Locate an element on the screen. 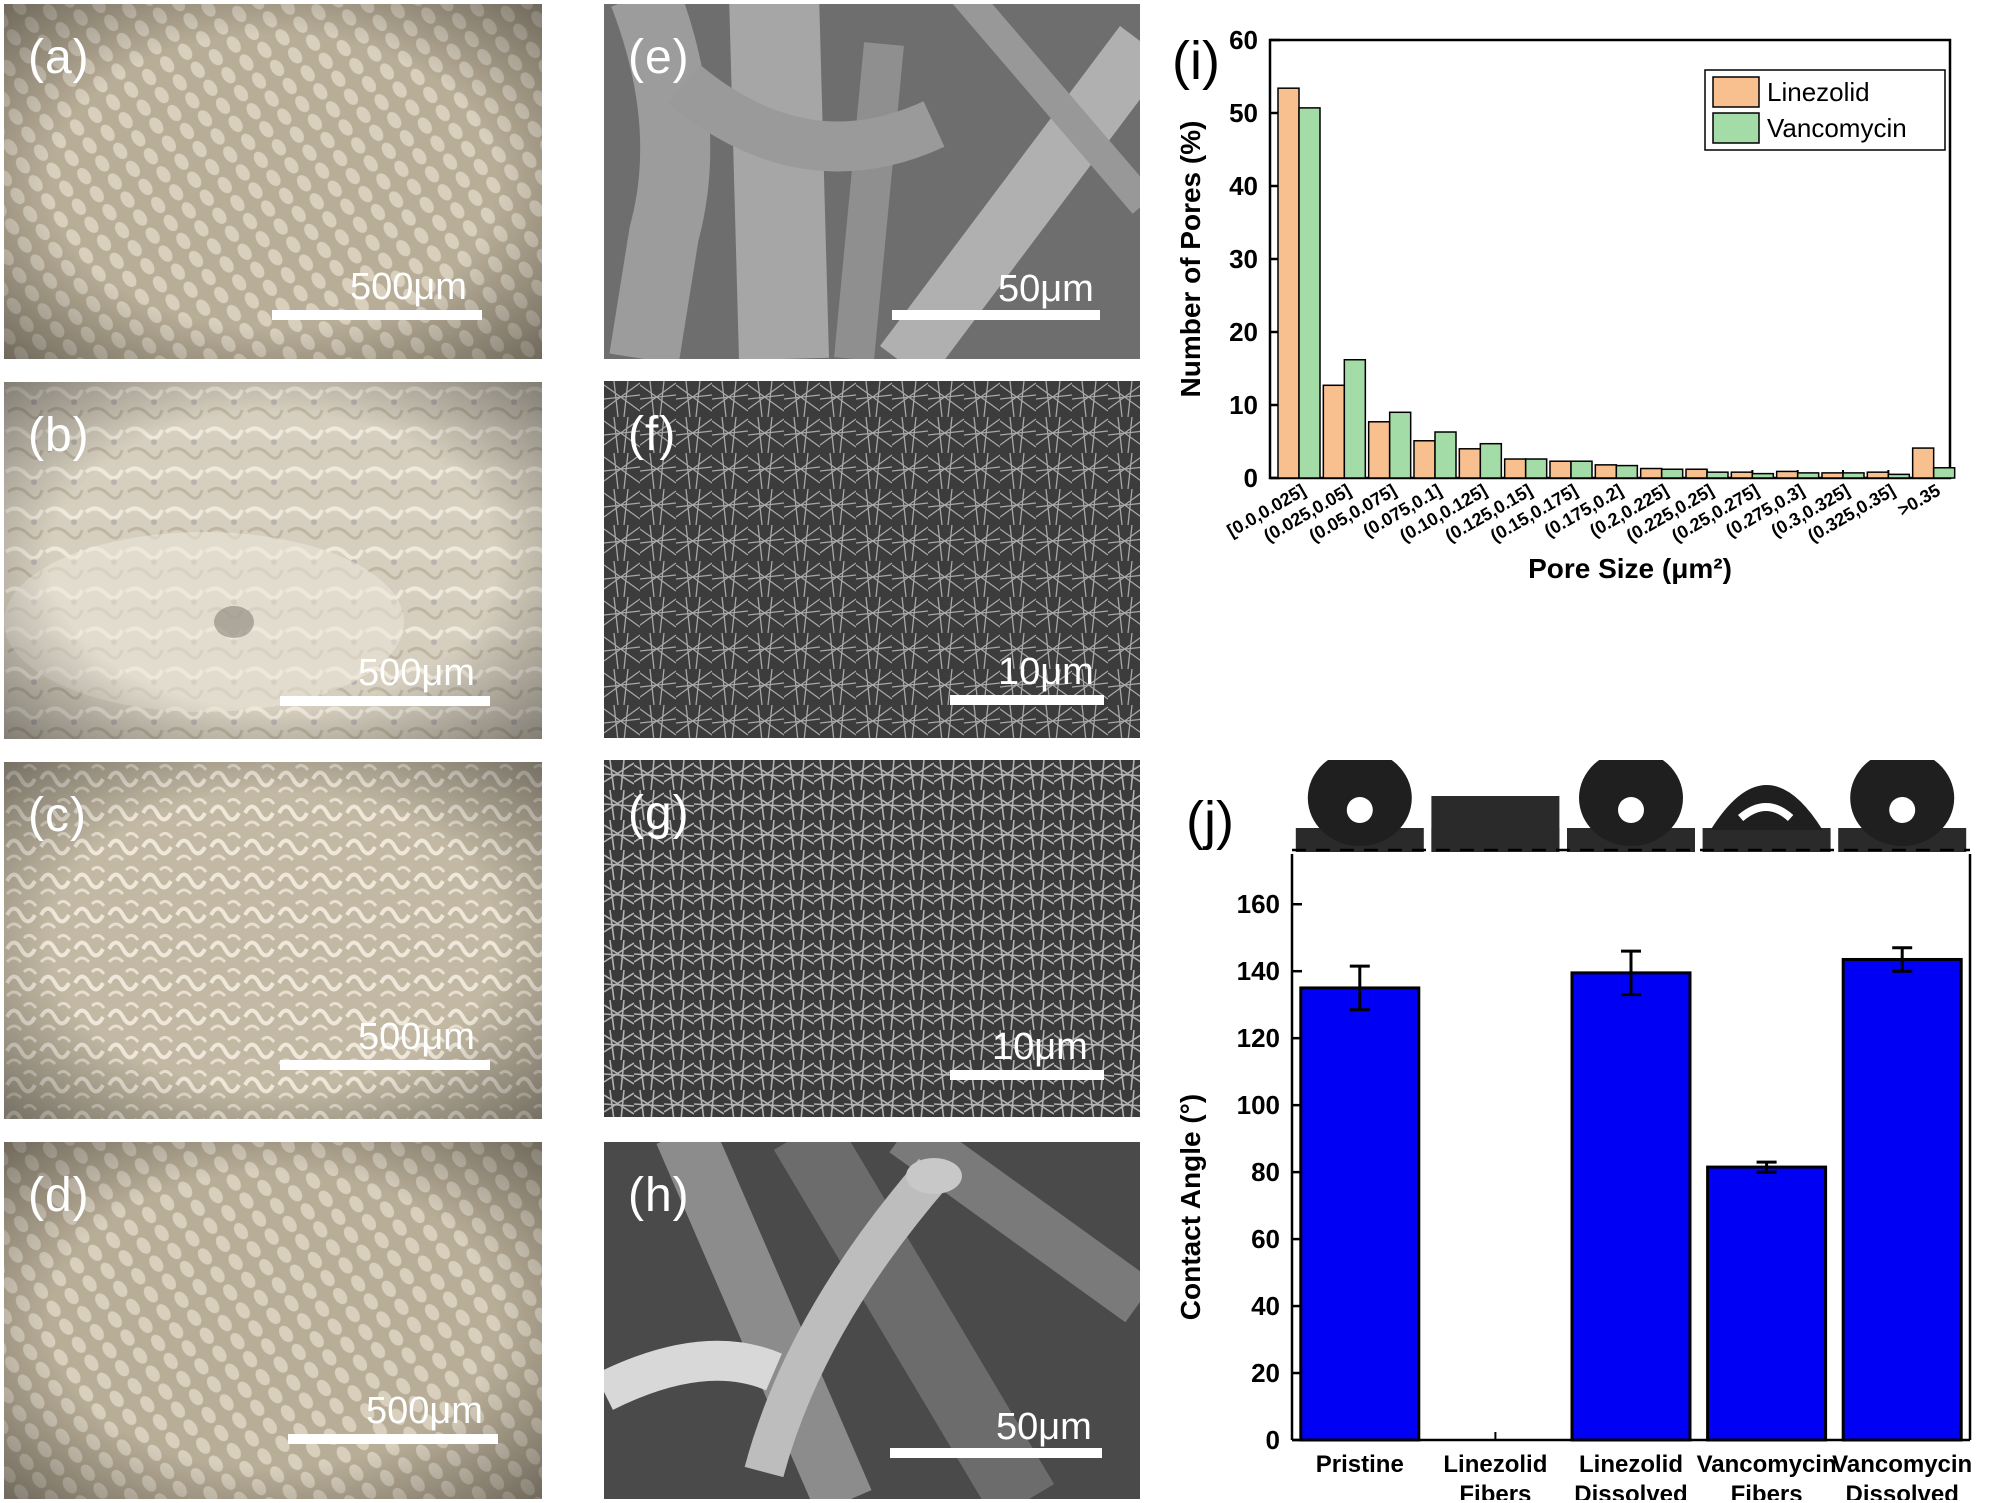 The width and height of the screenshot is (2007, 1503). scale-text-c: 500μm is located at coordinates (416, 1037).